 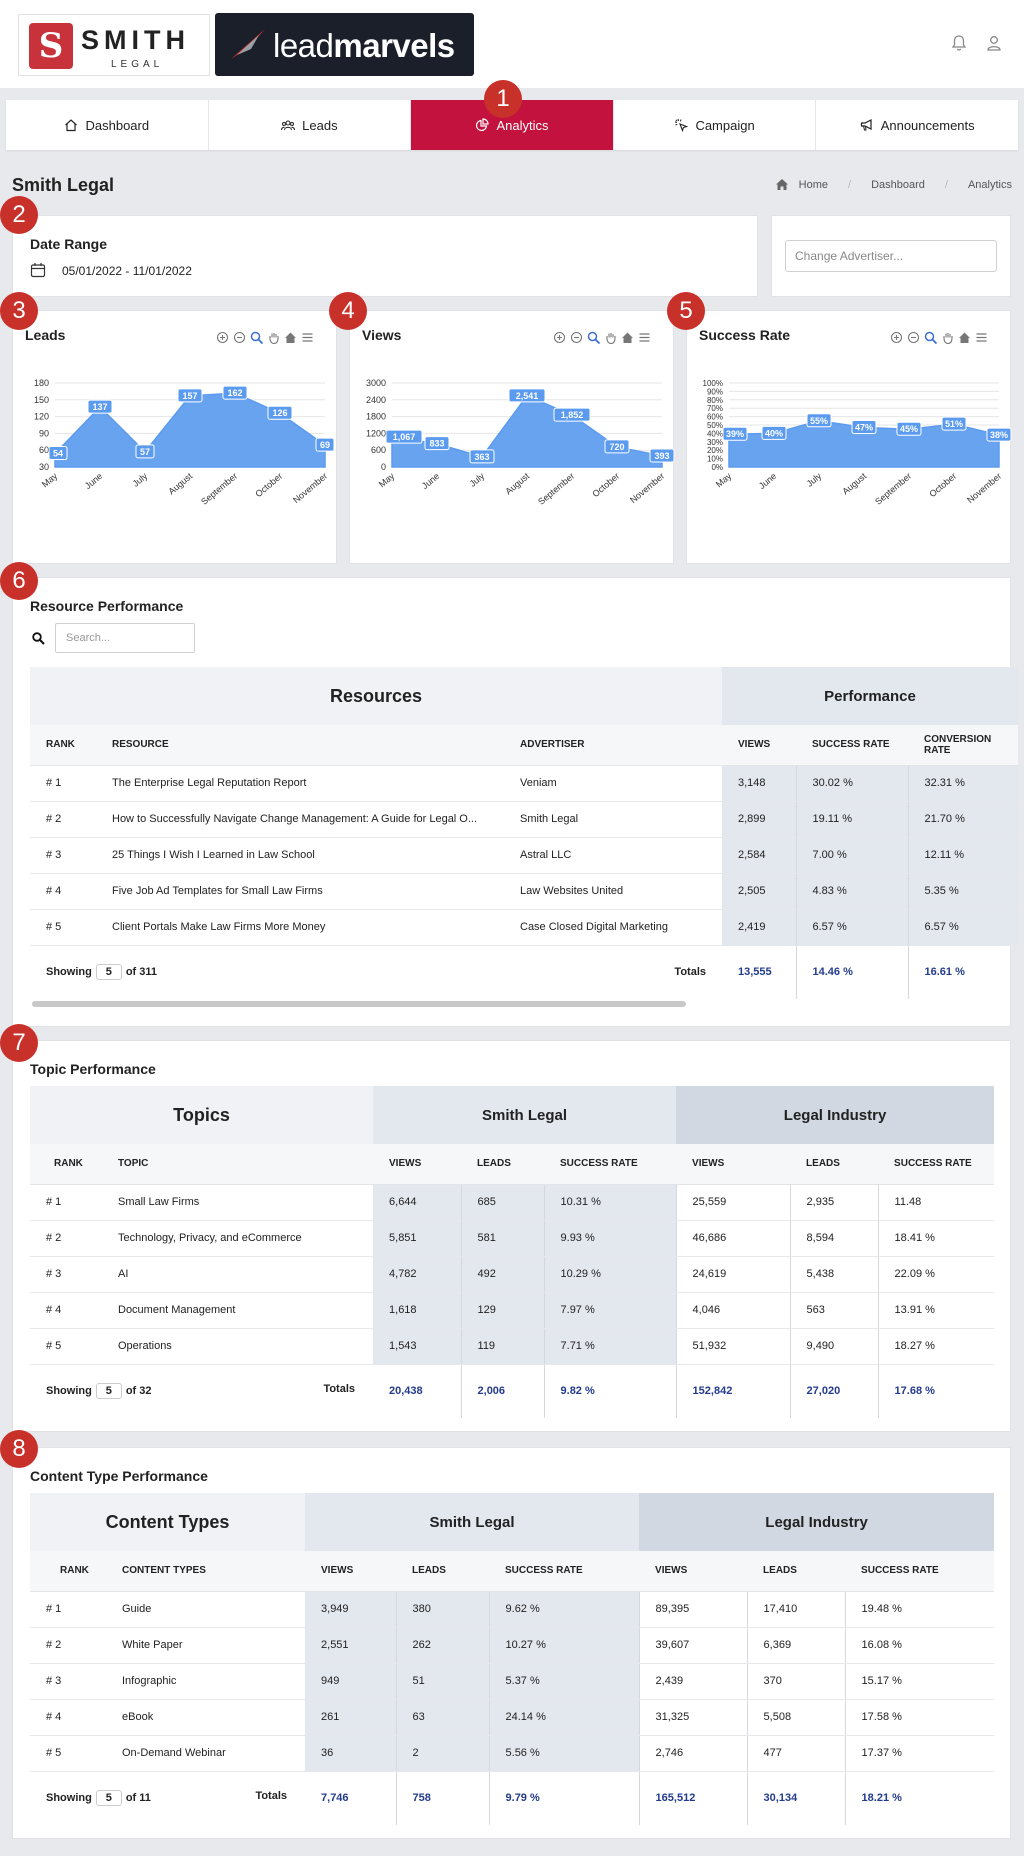 What do you see at coordinates (114, 45) in the screenshot?
I see `smith-legal-logo: S SMITH LEGAL` at bounding box center [114, 45].